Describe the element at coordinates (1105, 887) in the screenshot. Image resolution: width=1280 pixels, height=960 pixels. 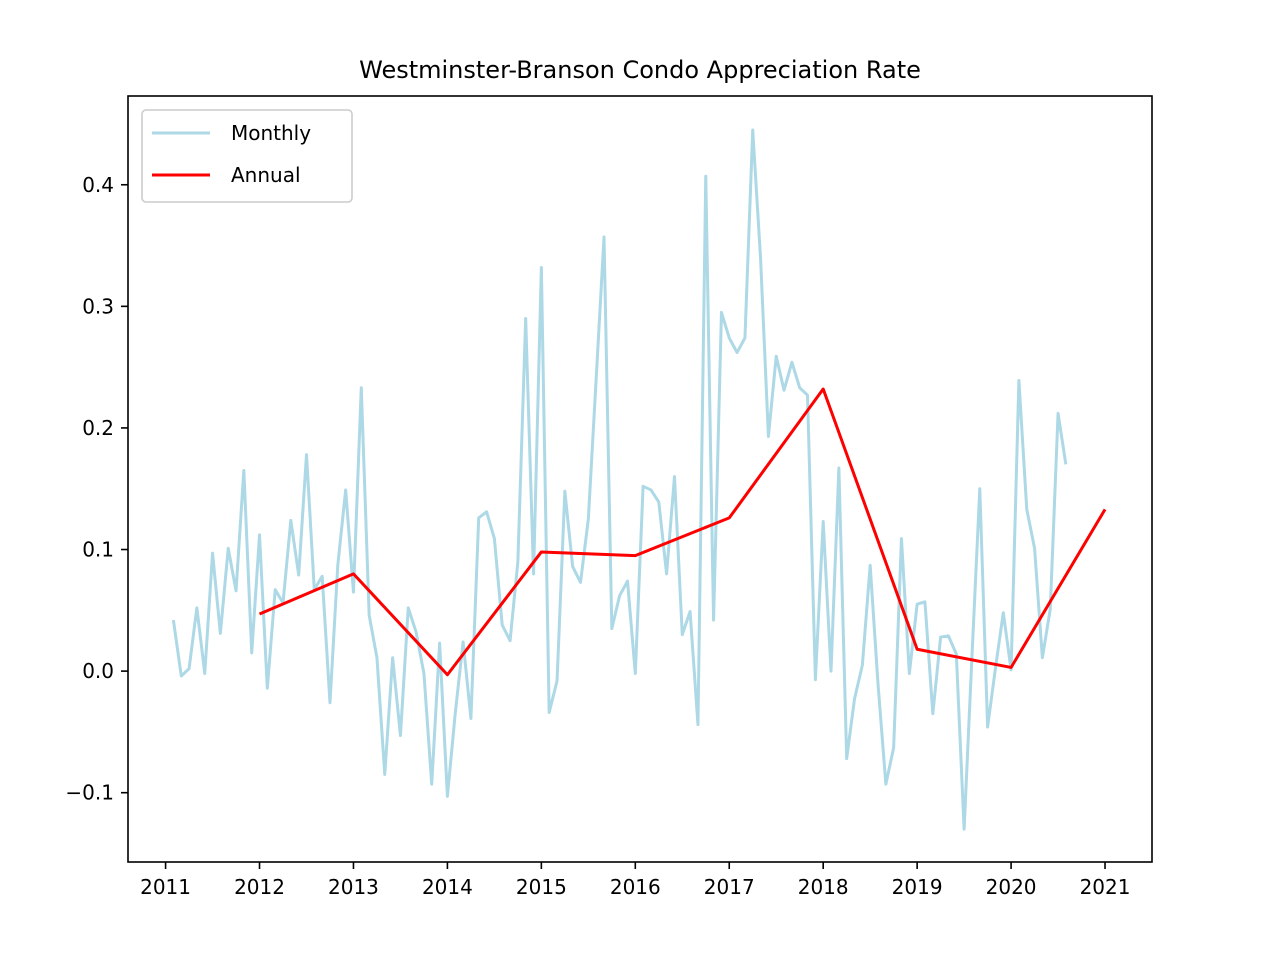
I see `x-tick-label: 2021` at that location.